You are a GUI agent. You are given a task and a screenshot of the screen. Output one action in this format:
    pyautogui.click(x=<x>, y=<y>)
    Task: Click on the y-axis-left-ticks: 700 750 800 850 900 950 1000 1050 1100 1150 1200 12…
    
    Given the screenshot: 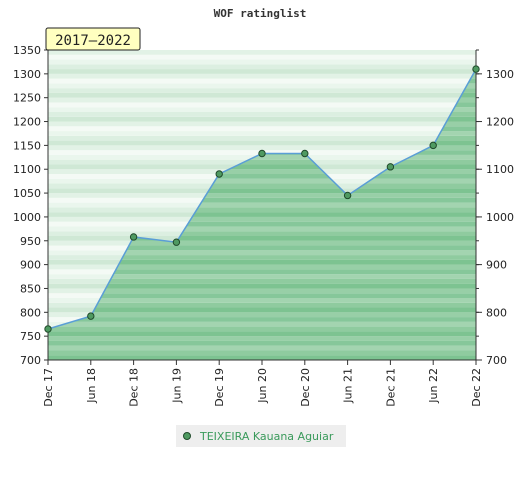 What is the action you would take?
    pyautogui.click(x=30, y=205)
    